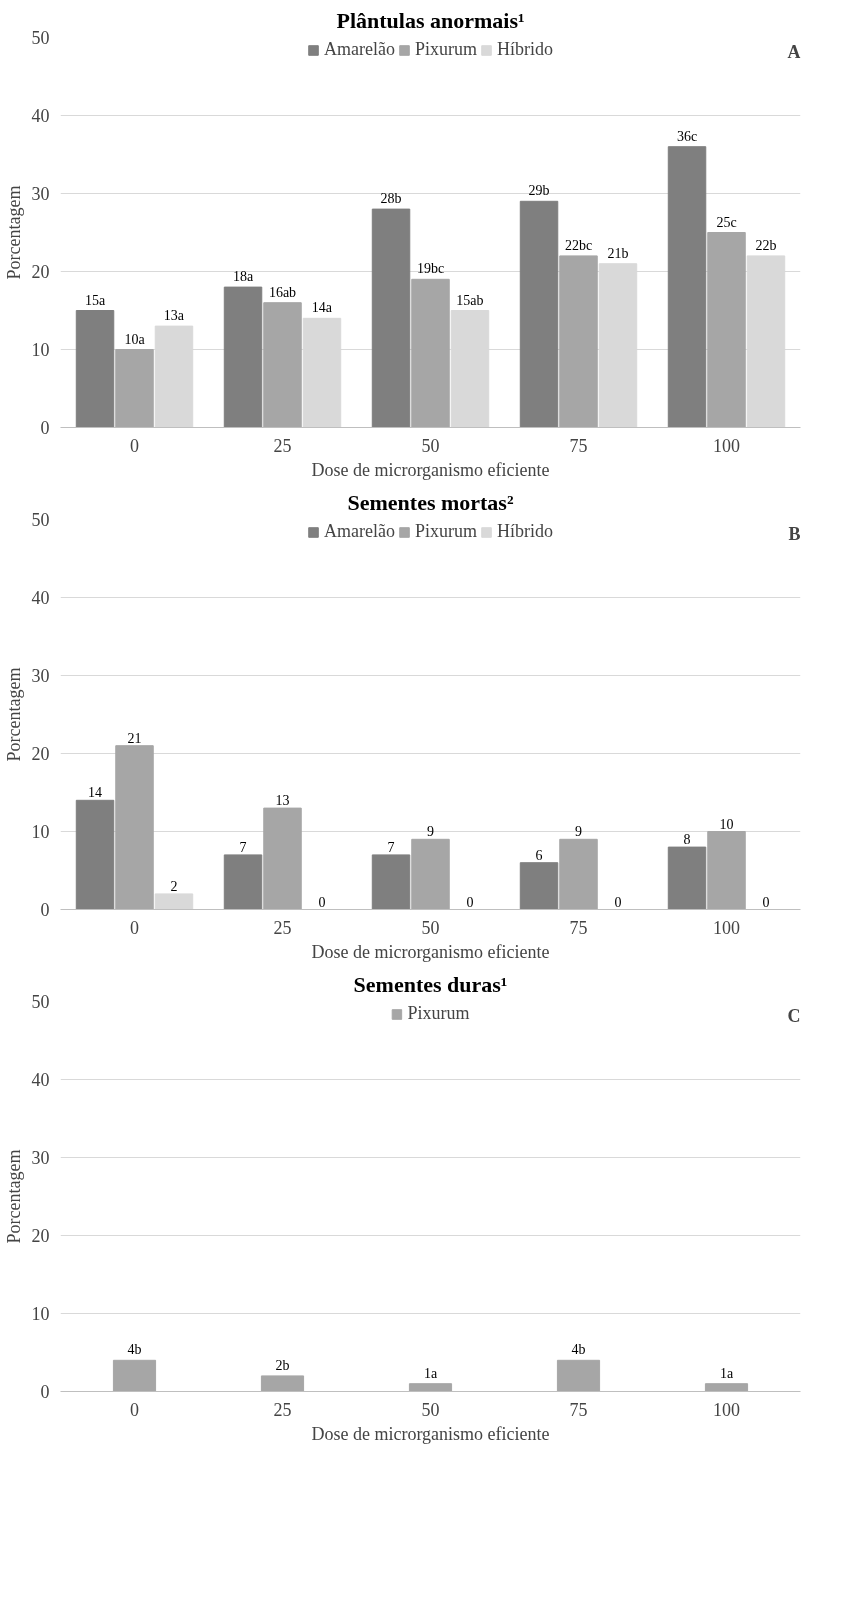  What do you see at coordinates (95, 793) in the screenshot?
I see `data-label: 14` at bounding box center [95, 793].